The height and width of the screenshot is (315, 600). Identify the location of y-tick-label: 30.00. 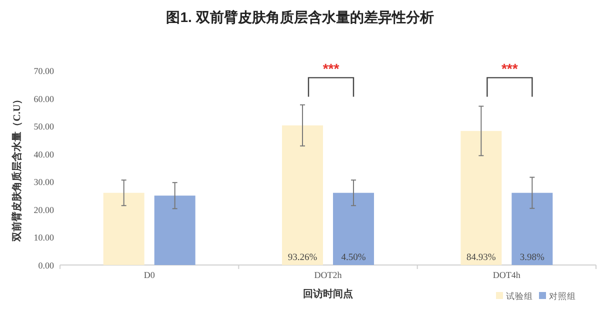
(44, 182).